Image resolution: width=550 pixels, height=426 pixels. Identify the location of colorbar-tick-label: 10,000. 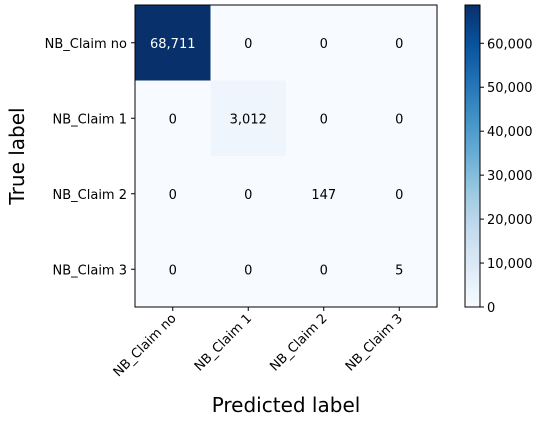
(510, 264).